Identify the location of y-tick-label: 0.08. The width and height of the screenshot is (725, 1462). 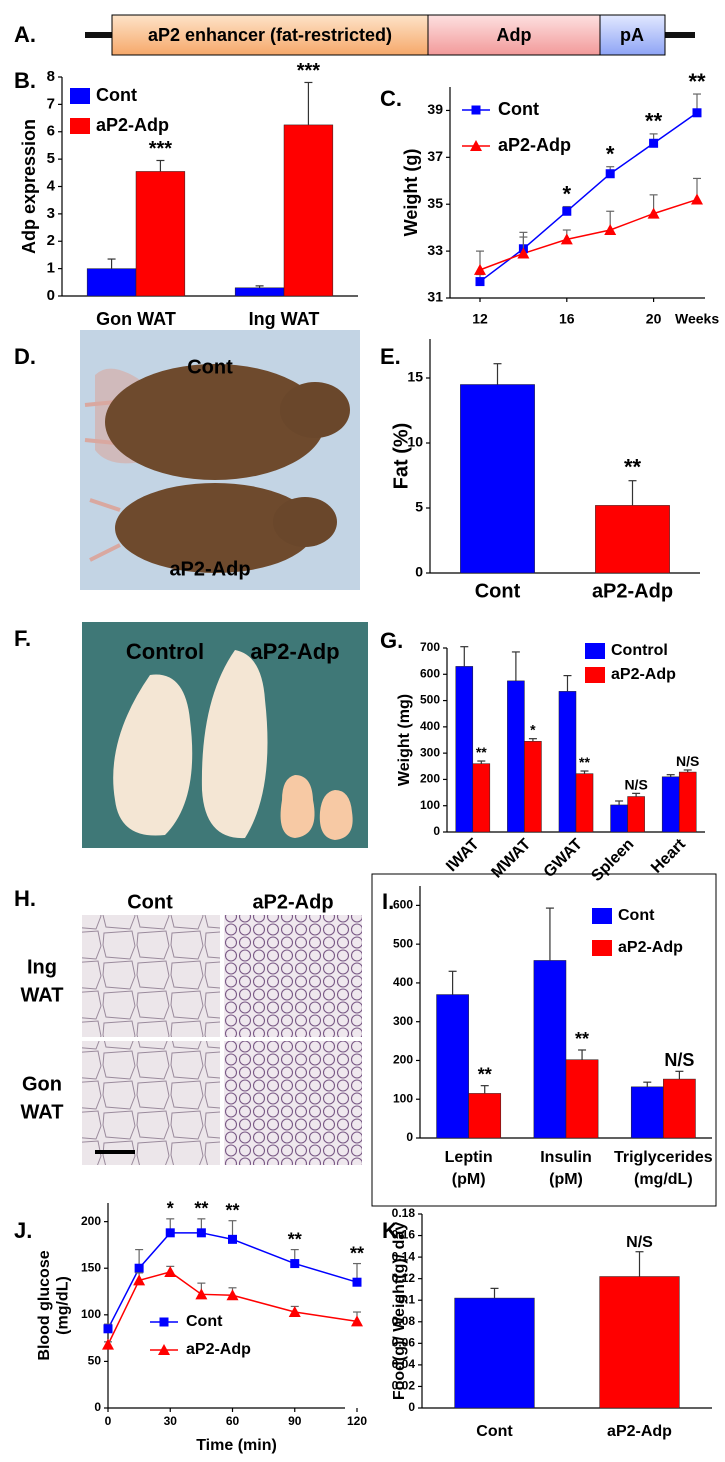
(404, 1321).